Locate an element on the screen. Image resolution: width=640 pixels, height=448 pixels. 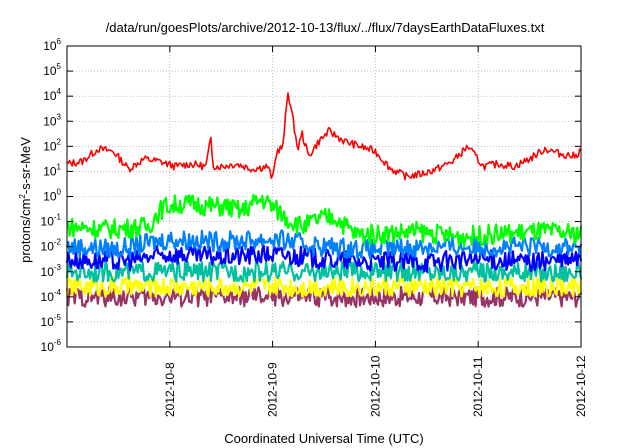
series-line-lightblue is located at coordinates (324, 244).